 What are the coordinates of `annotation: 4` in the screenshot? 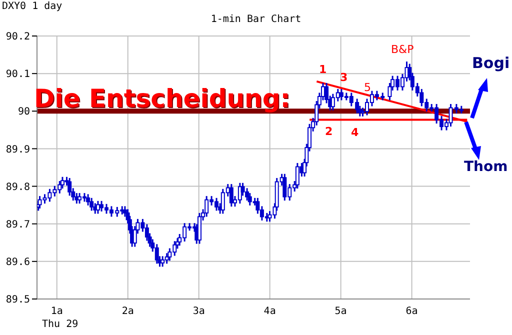 It's located at (355, 132).